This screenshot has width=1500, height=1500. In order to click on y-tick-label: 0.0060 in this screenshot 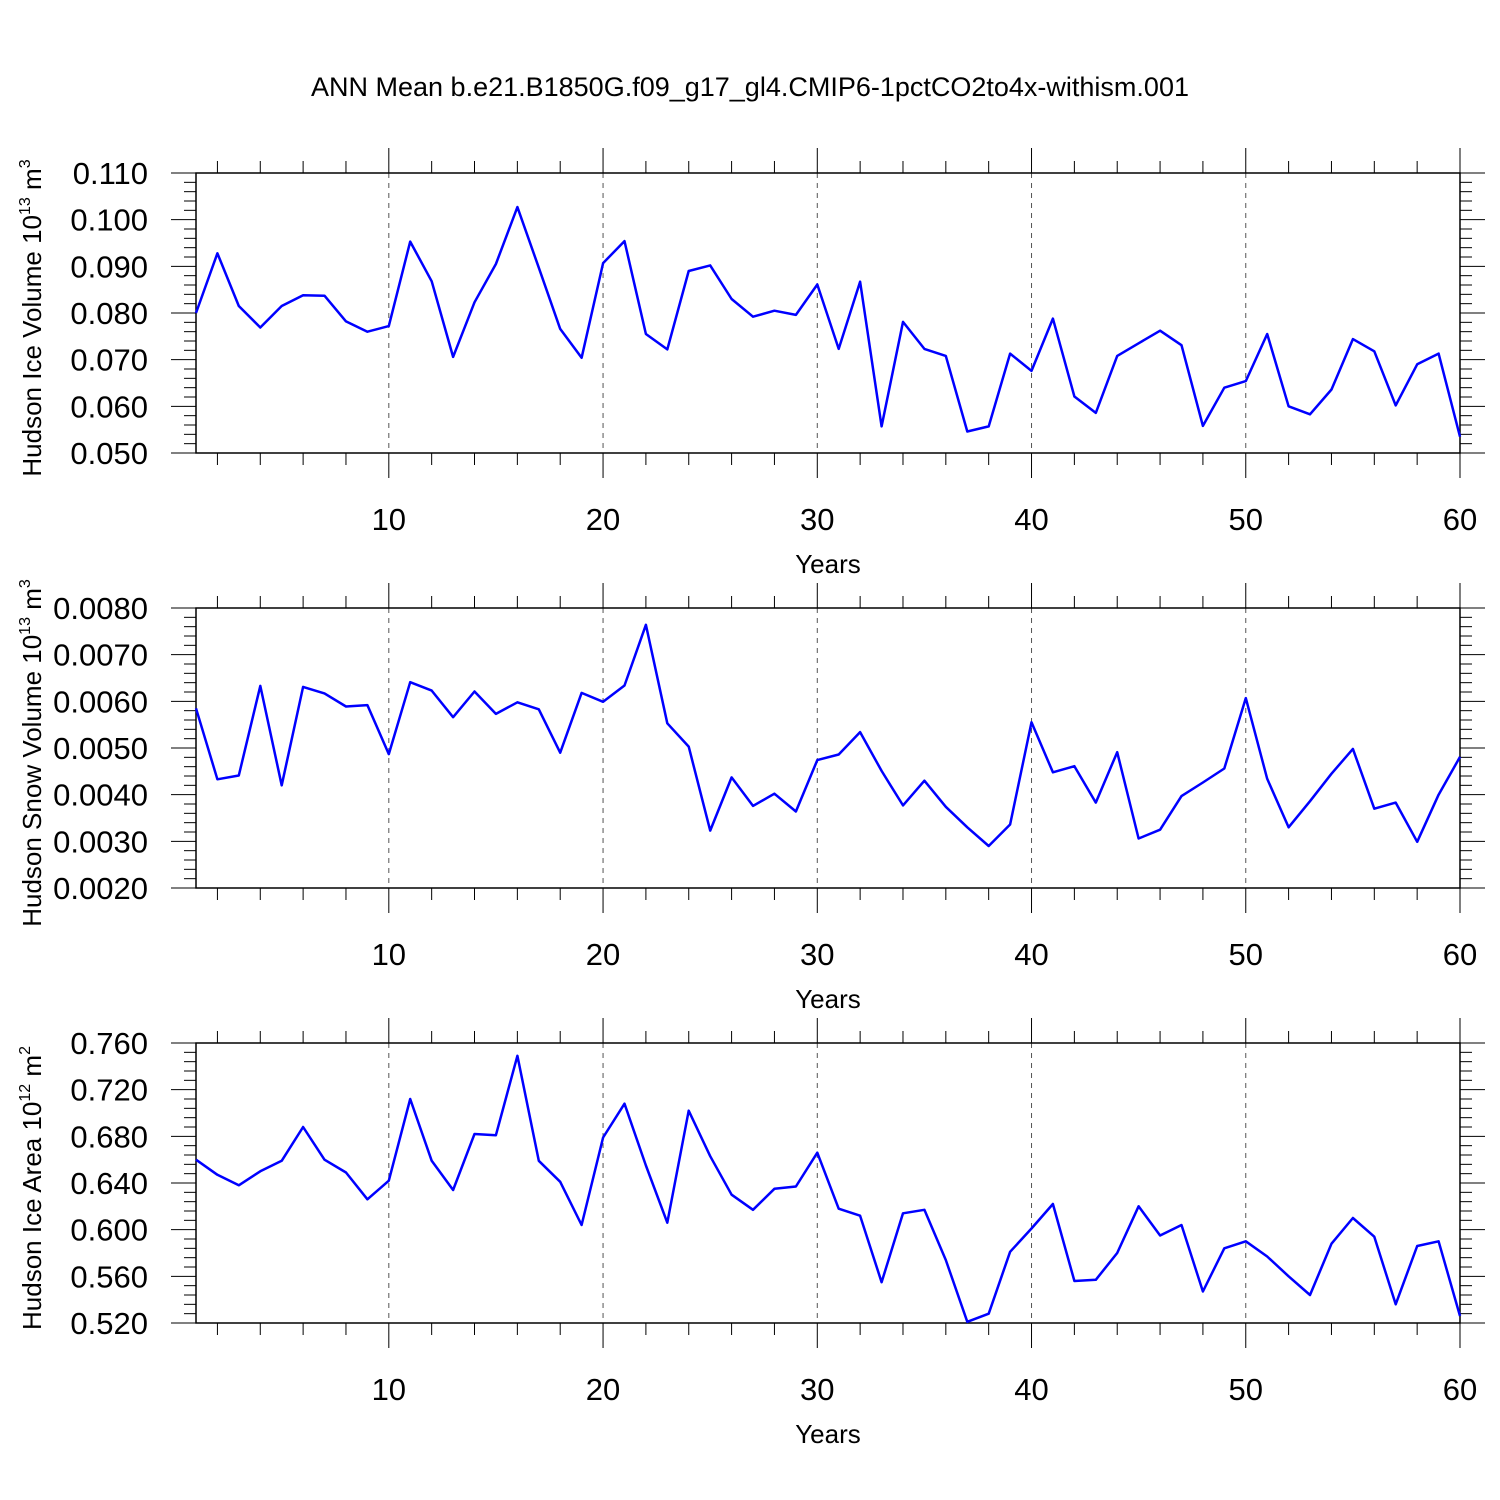, I will do `click(100, 701)`.